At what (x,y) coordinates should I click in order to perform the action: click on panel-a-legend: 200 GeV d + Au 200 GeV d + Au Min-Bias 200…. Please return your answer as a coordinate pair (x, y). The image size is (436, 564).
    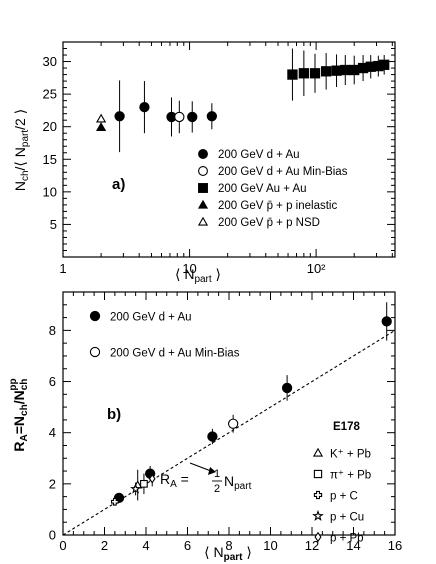
    Looking at the image, I should click on (272, 189).